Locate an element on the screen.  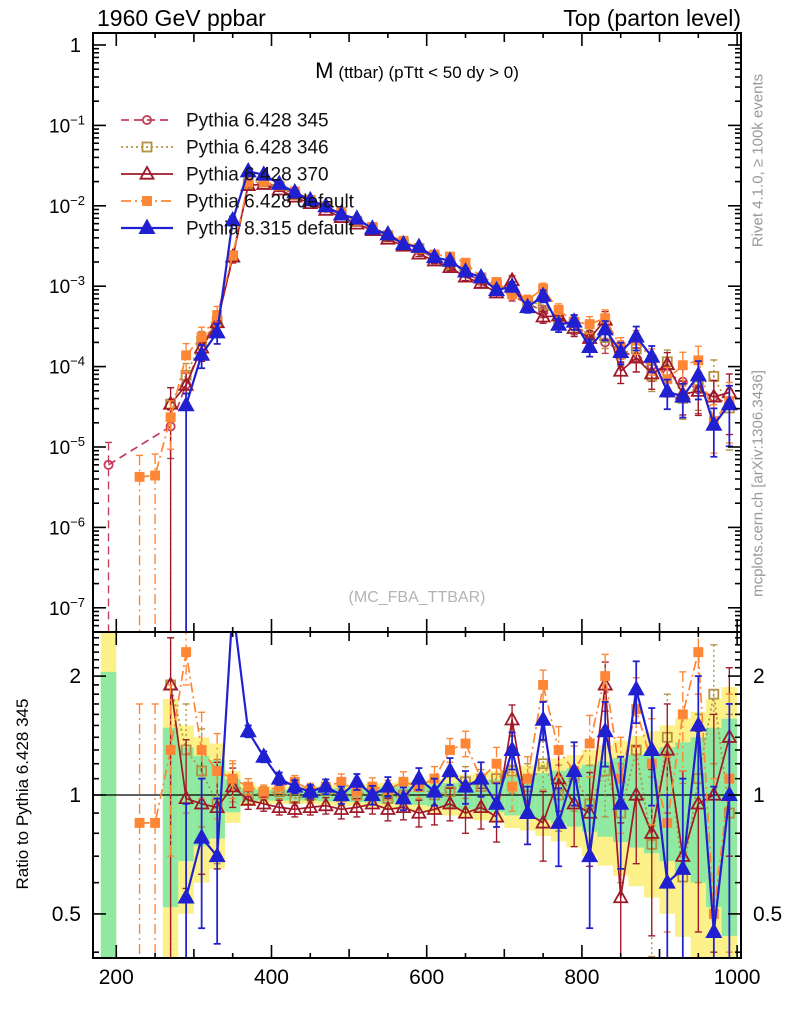
ratio-axis-label: Ratio to Pythia 6.428 345 is located at coordinates (22, 794).